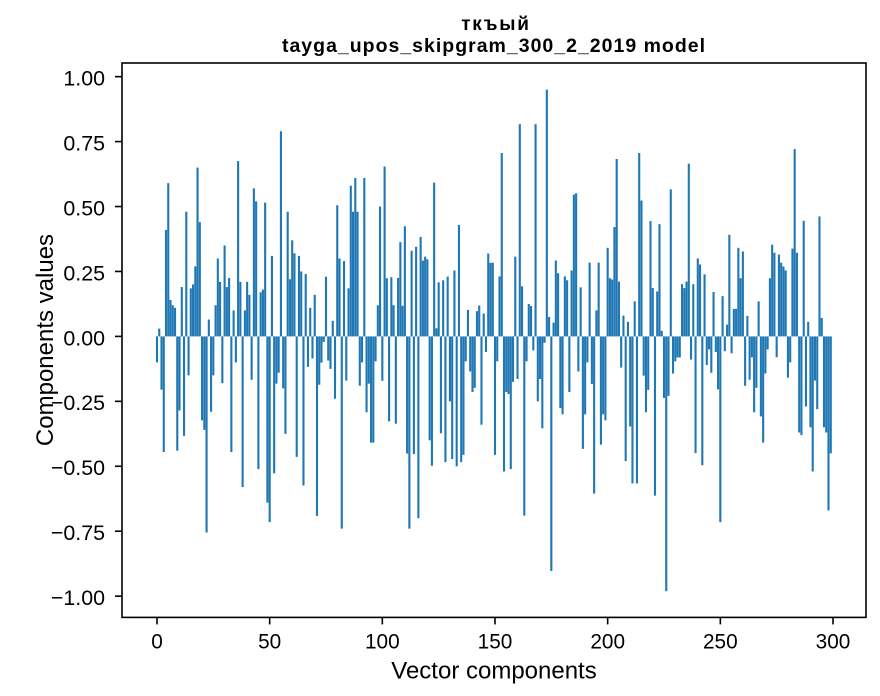  I want to click on svg-text: 150, so click(495, 642).